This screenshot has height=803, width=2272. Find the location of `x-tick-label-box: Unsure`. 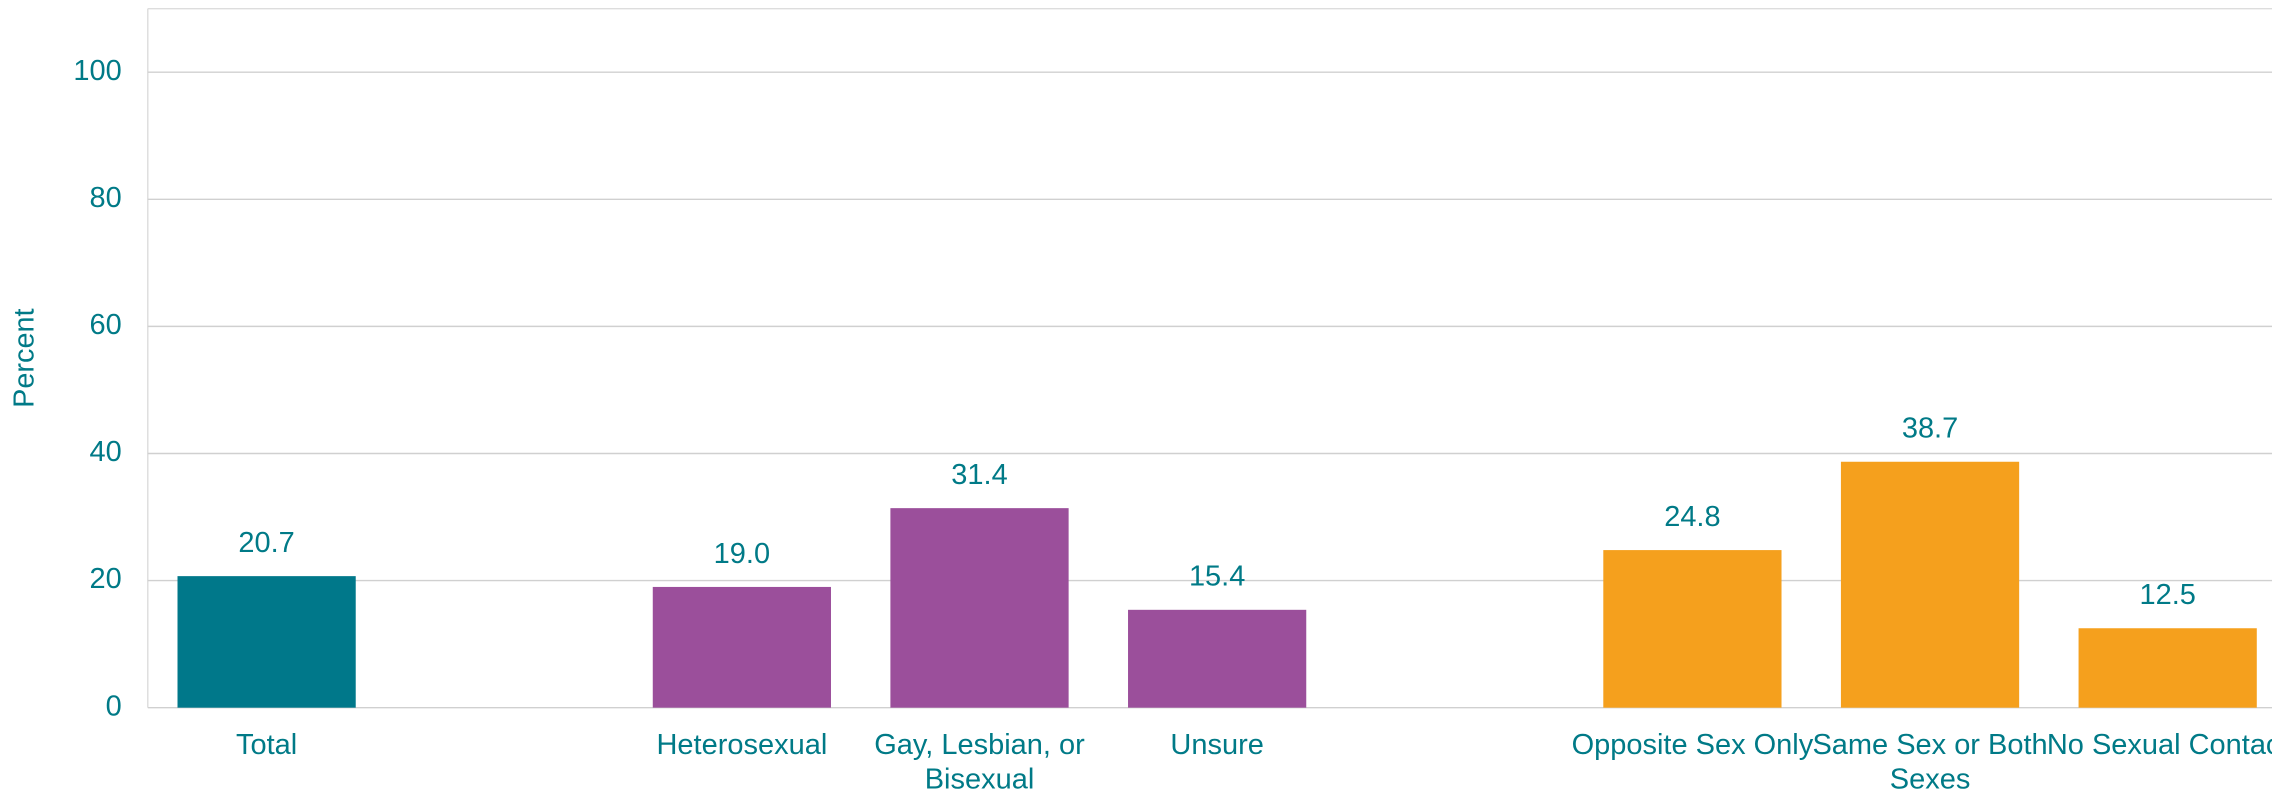

x-tick-label-box: Unsure is located at coordinates (1217, 745).